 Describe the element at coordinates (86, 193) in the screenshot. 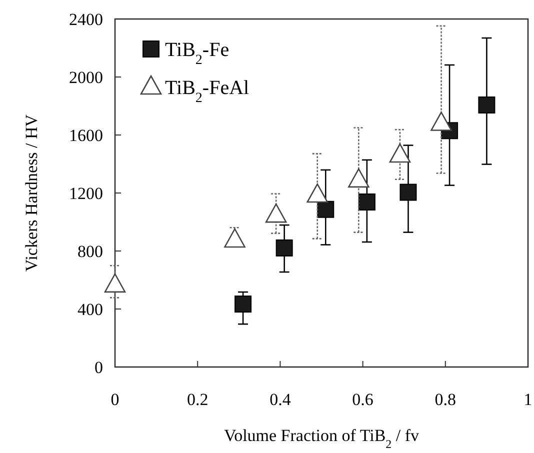

I see `y-tick-label: 1200` at that location.